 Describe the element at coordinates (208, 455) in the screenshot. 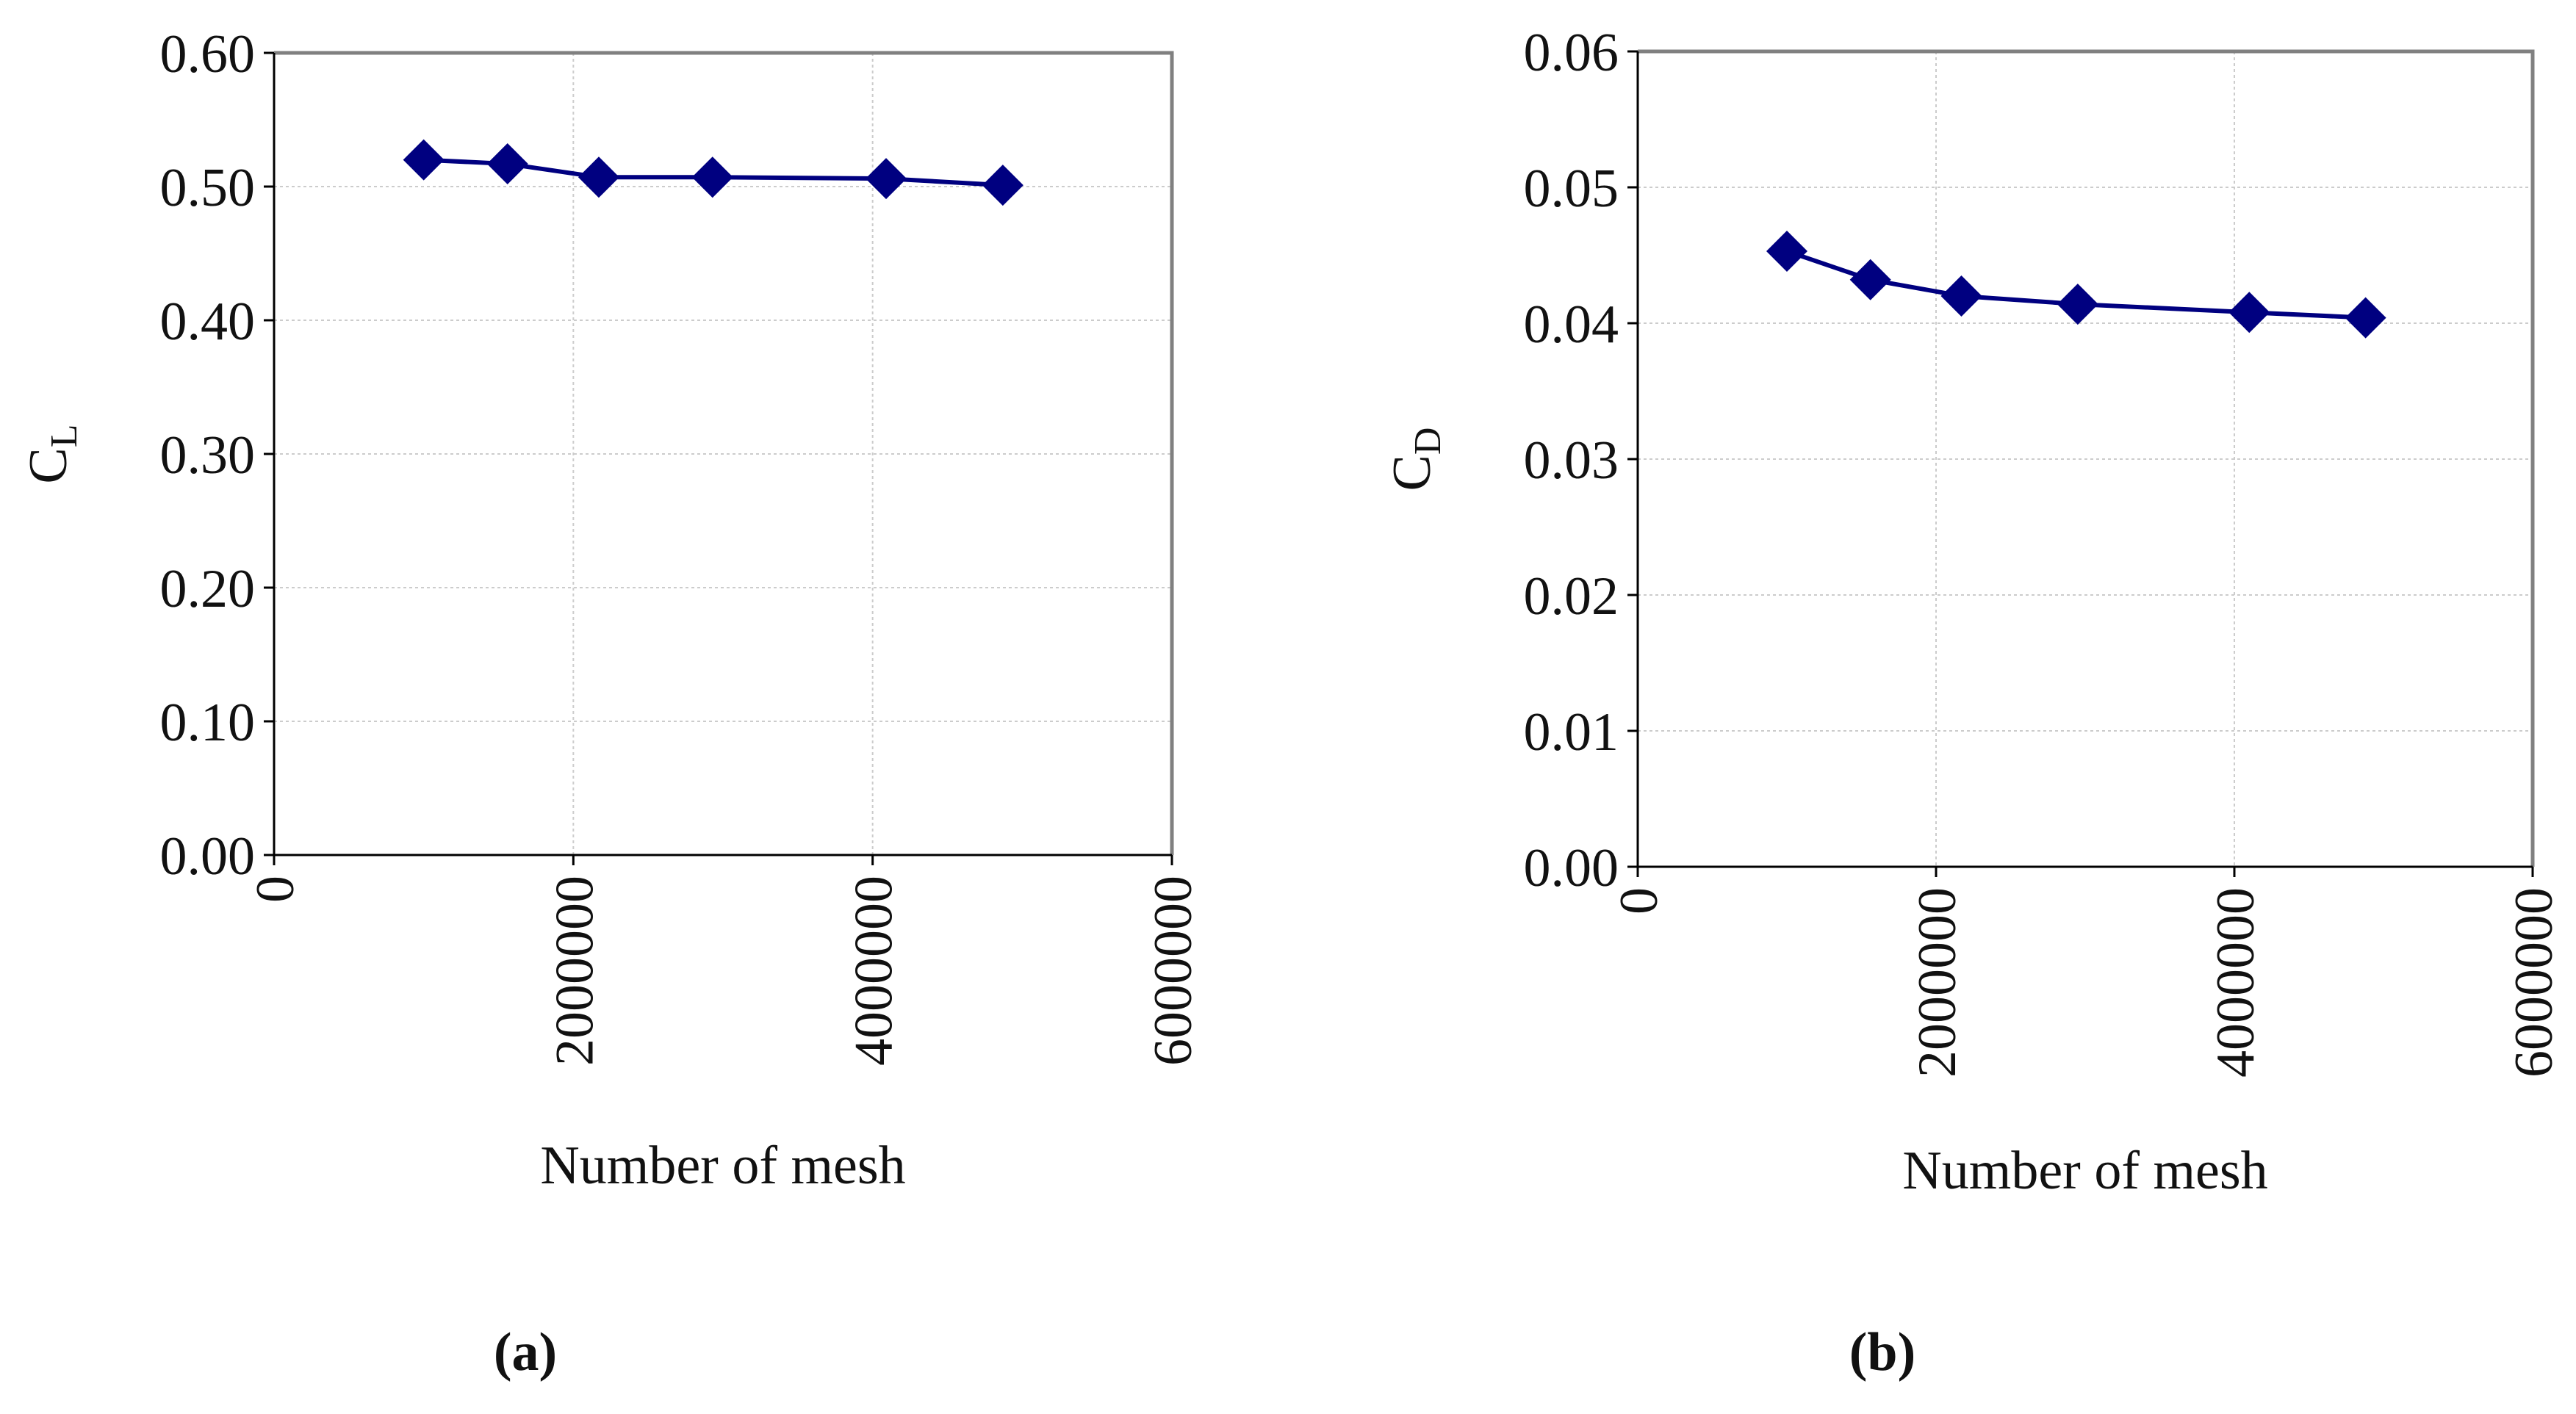

I see `y-tick-label: 0.30` at that location.